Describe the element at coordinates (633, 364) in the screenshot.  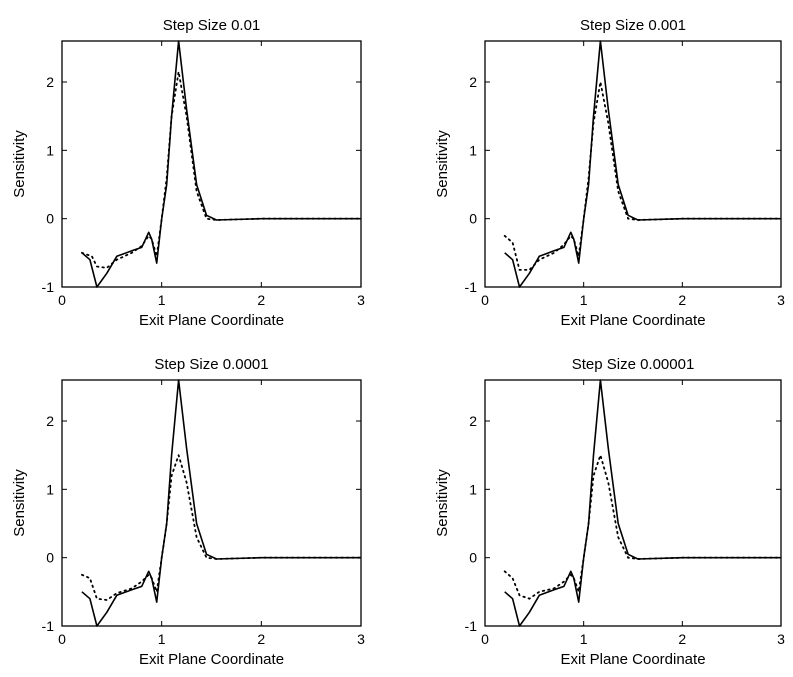
I see `chart-title: Step Size 0.00001` at that location.